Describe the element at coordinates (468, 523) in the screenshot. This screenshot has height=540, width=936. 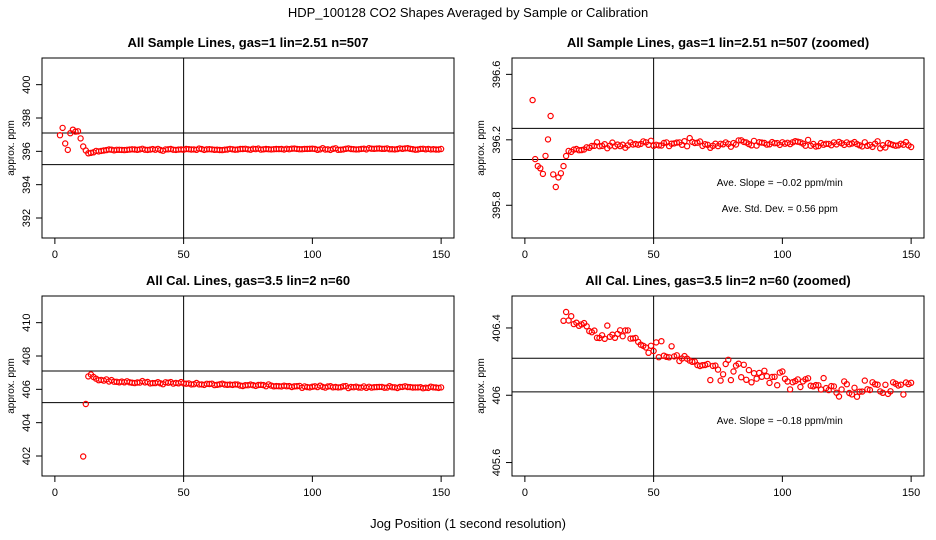
I see `figure-x-axis-label: Jog Position (1 second resolution)` at that location.